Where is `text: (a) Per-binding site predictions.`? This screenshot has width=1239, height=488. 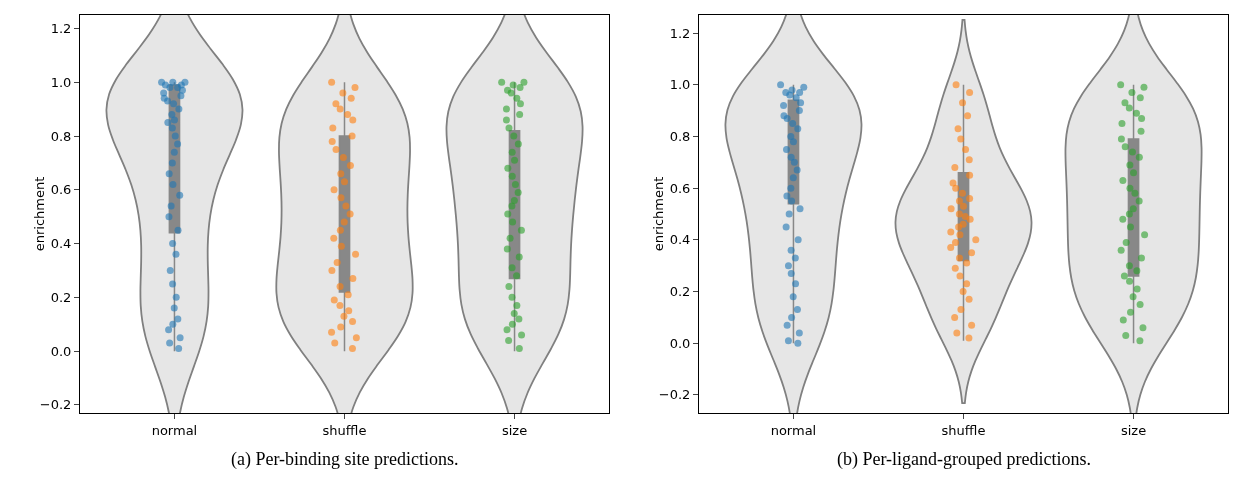 text: (a) Per-binding site predictions. is located at coordinates (345, 459).